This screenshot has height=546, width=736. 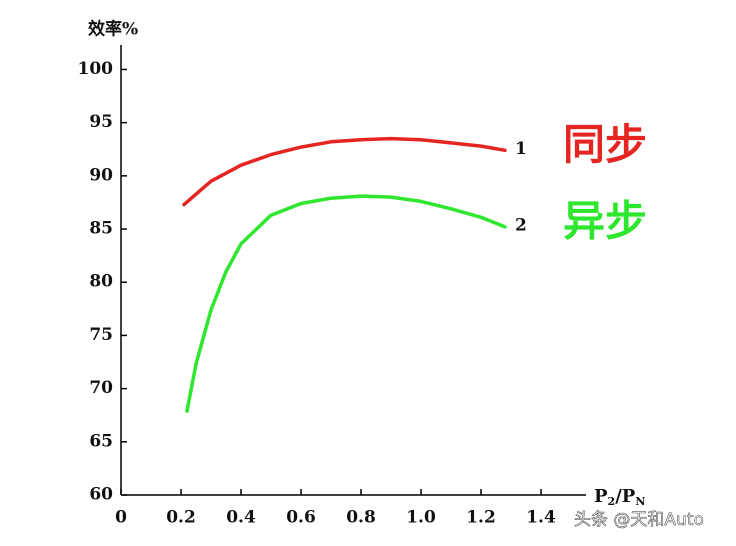 I want to click on x-tick-label: 1.4, so click(x=541, y=518).